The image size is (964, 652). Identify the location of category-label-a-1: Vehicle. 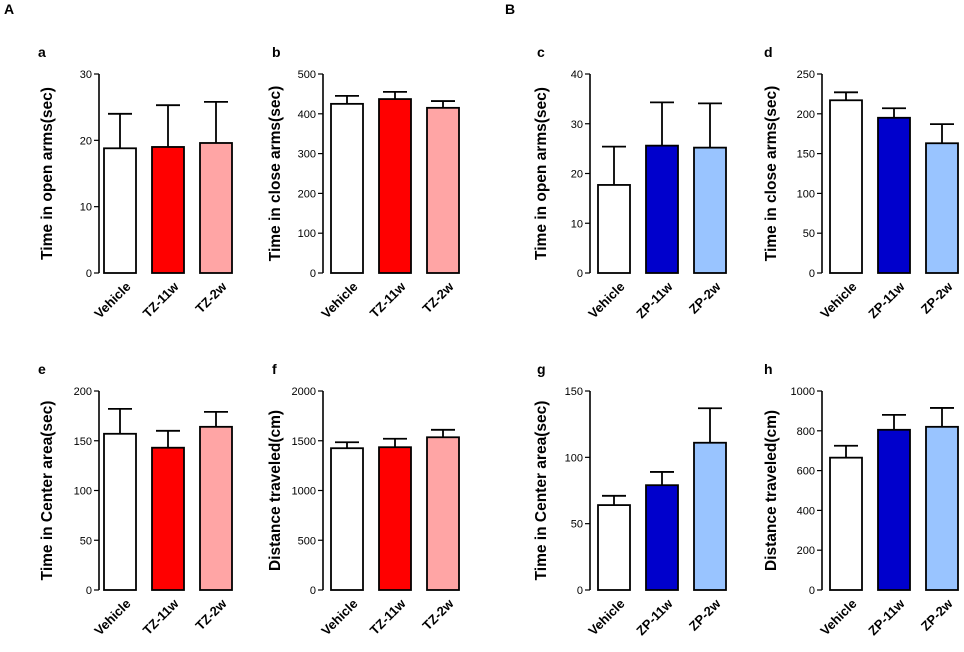
(112, 300).